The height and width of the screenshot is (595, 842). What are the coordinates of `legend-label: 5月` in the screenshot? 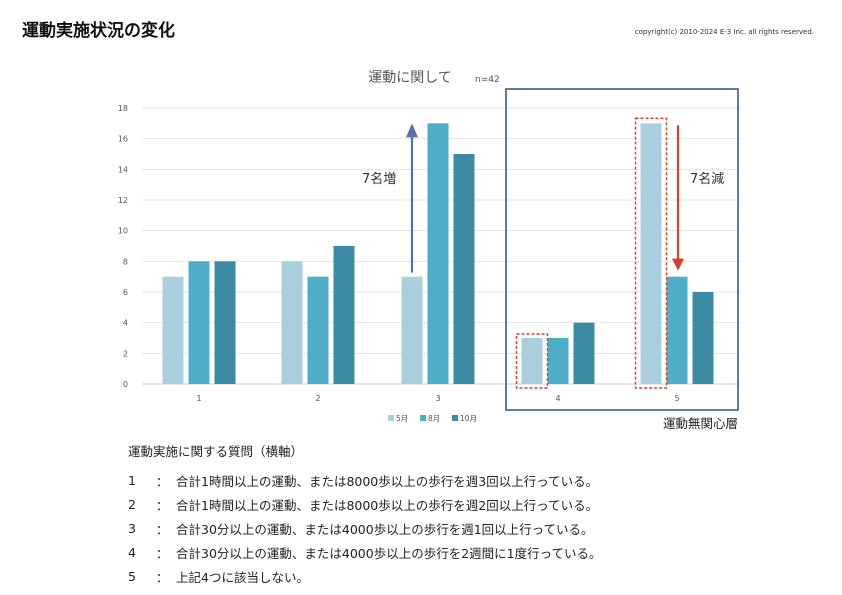 It's located at (402, 418).